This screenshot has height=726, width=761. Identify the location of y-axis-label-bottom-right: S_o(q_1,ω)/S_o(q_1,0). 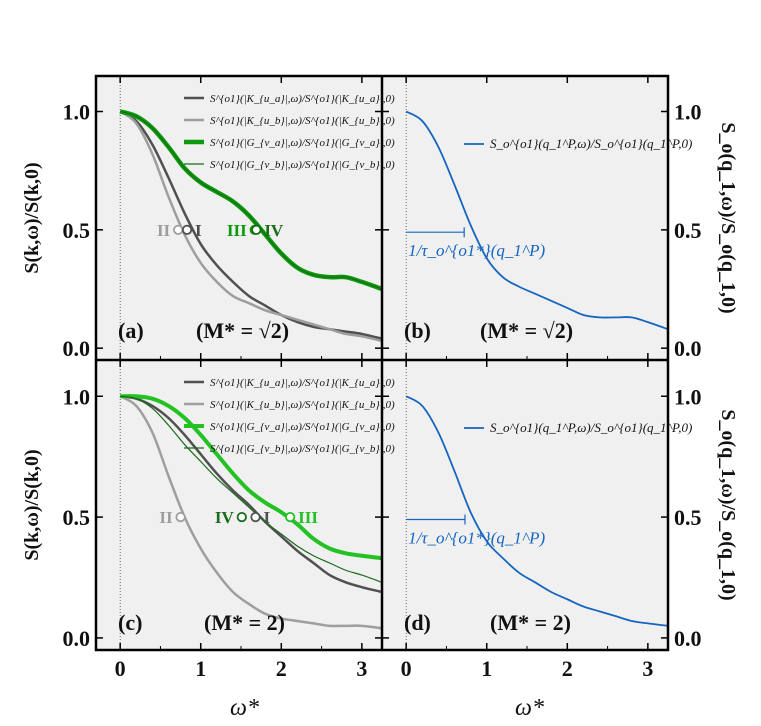
(728, 504).